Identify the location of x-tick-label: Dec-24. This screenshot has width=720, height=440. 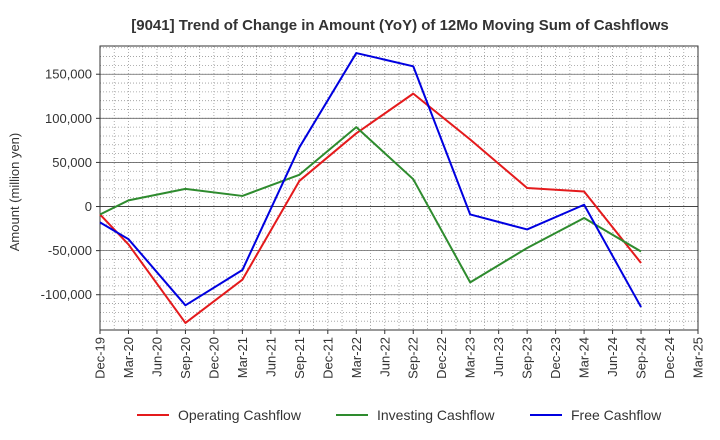
(669, 358).